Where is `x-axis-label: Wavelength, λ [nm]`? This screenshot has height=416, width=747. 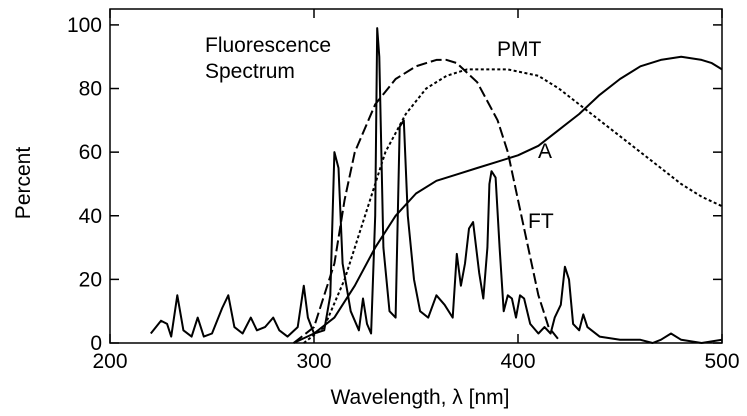
x-axis-label: Wavelength, λ [nm] is located at coordinates (420, 397).